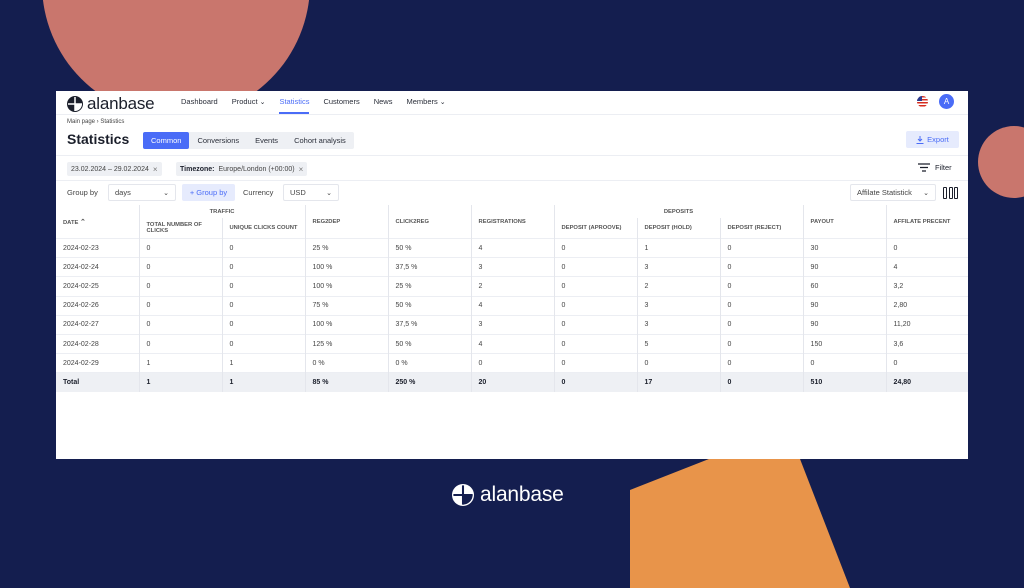  I want to click on col-total-clicks: TOTAL NUMBER OF CLICKS, so click(180, 228).